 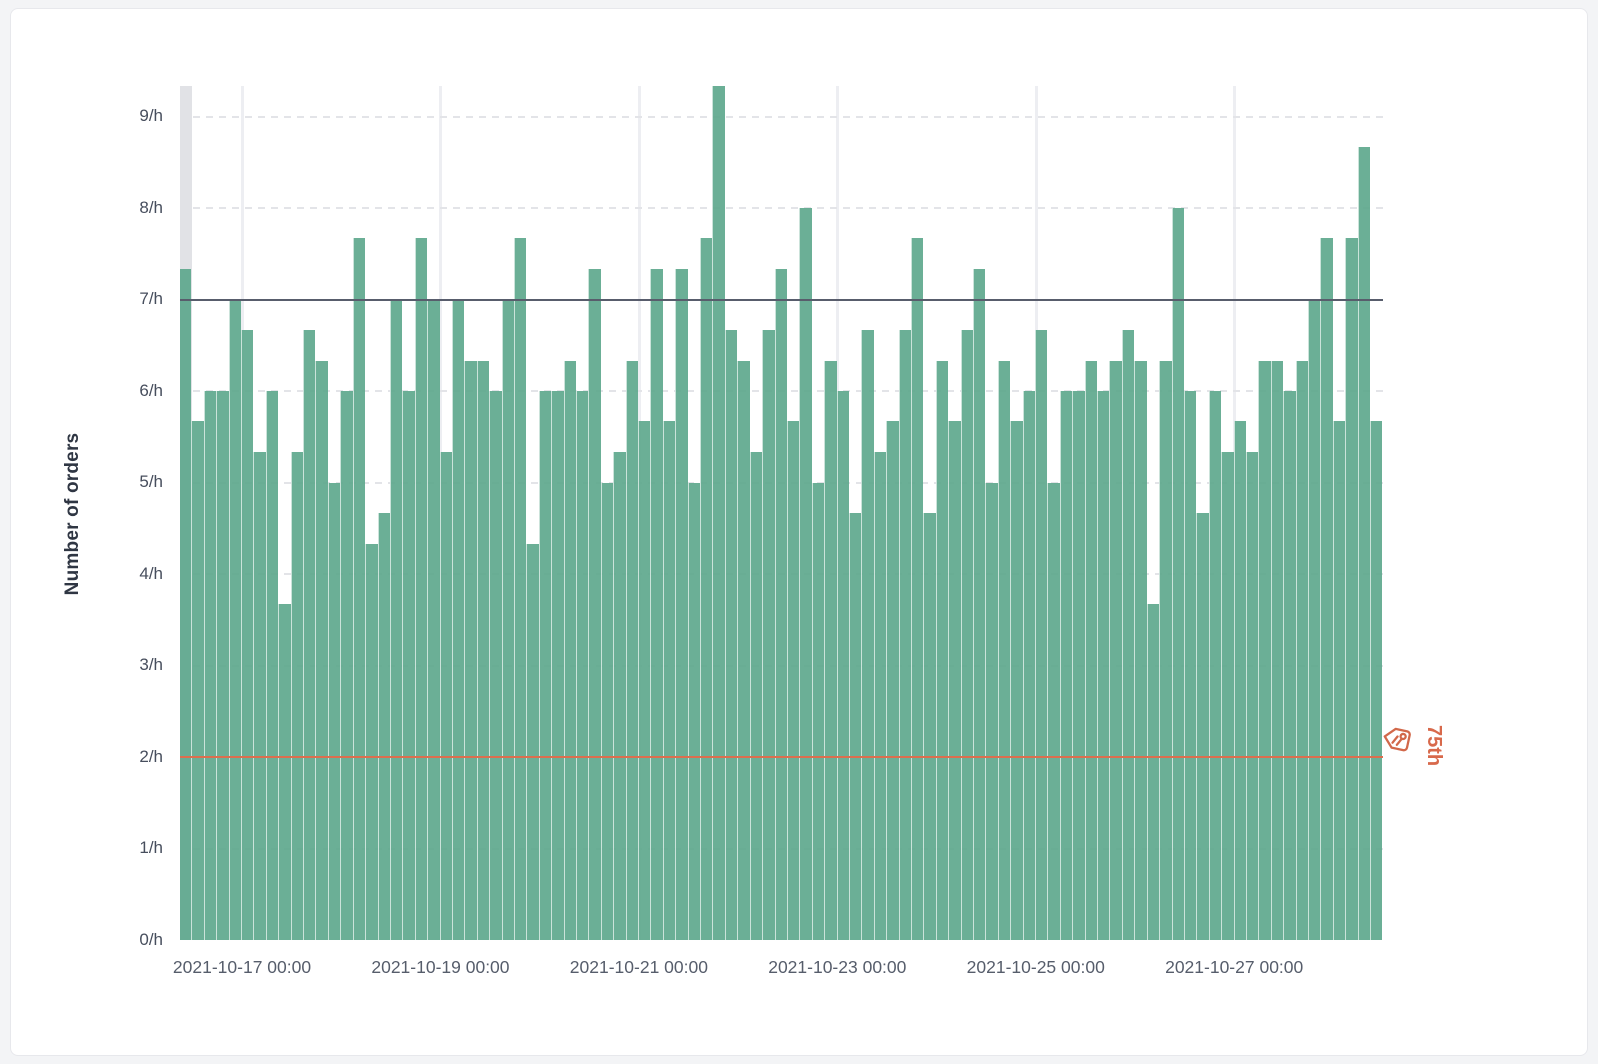 What do you see at coordinates (638, 967) in the screenshot?
I see `x-axis-tick-label: 2021-10-21 00:00` at bounding box center [638, 967].